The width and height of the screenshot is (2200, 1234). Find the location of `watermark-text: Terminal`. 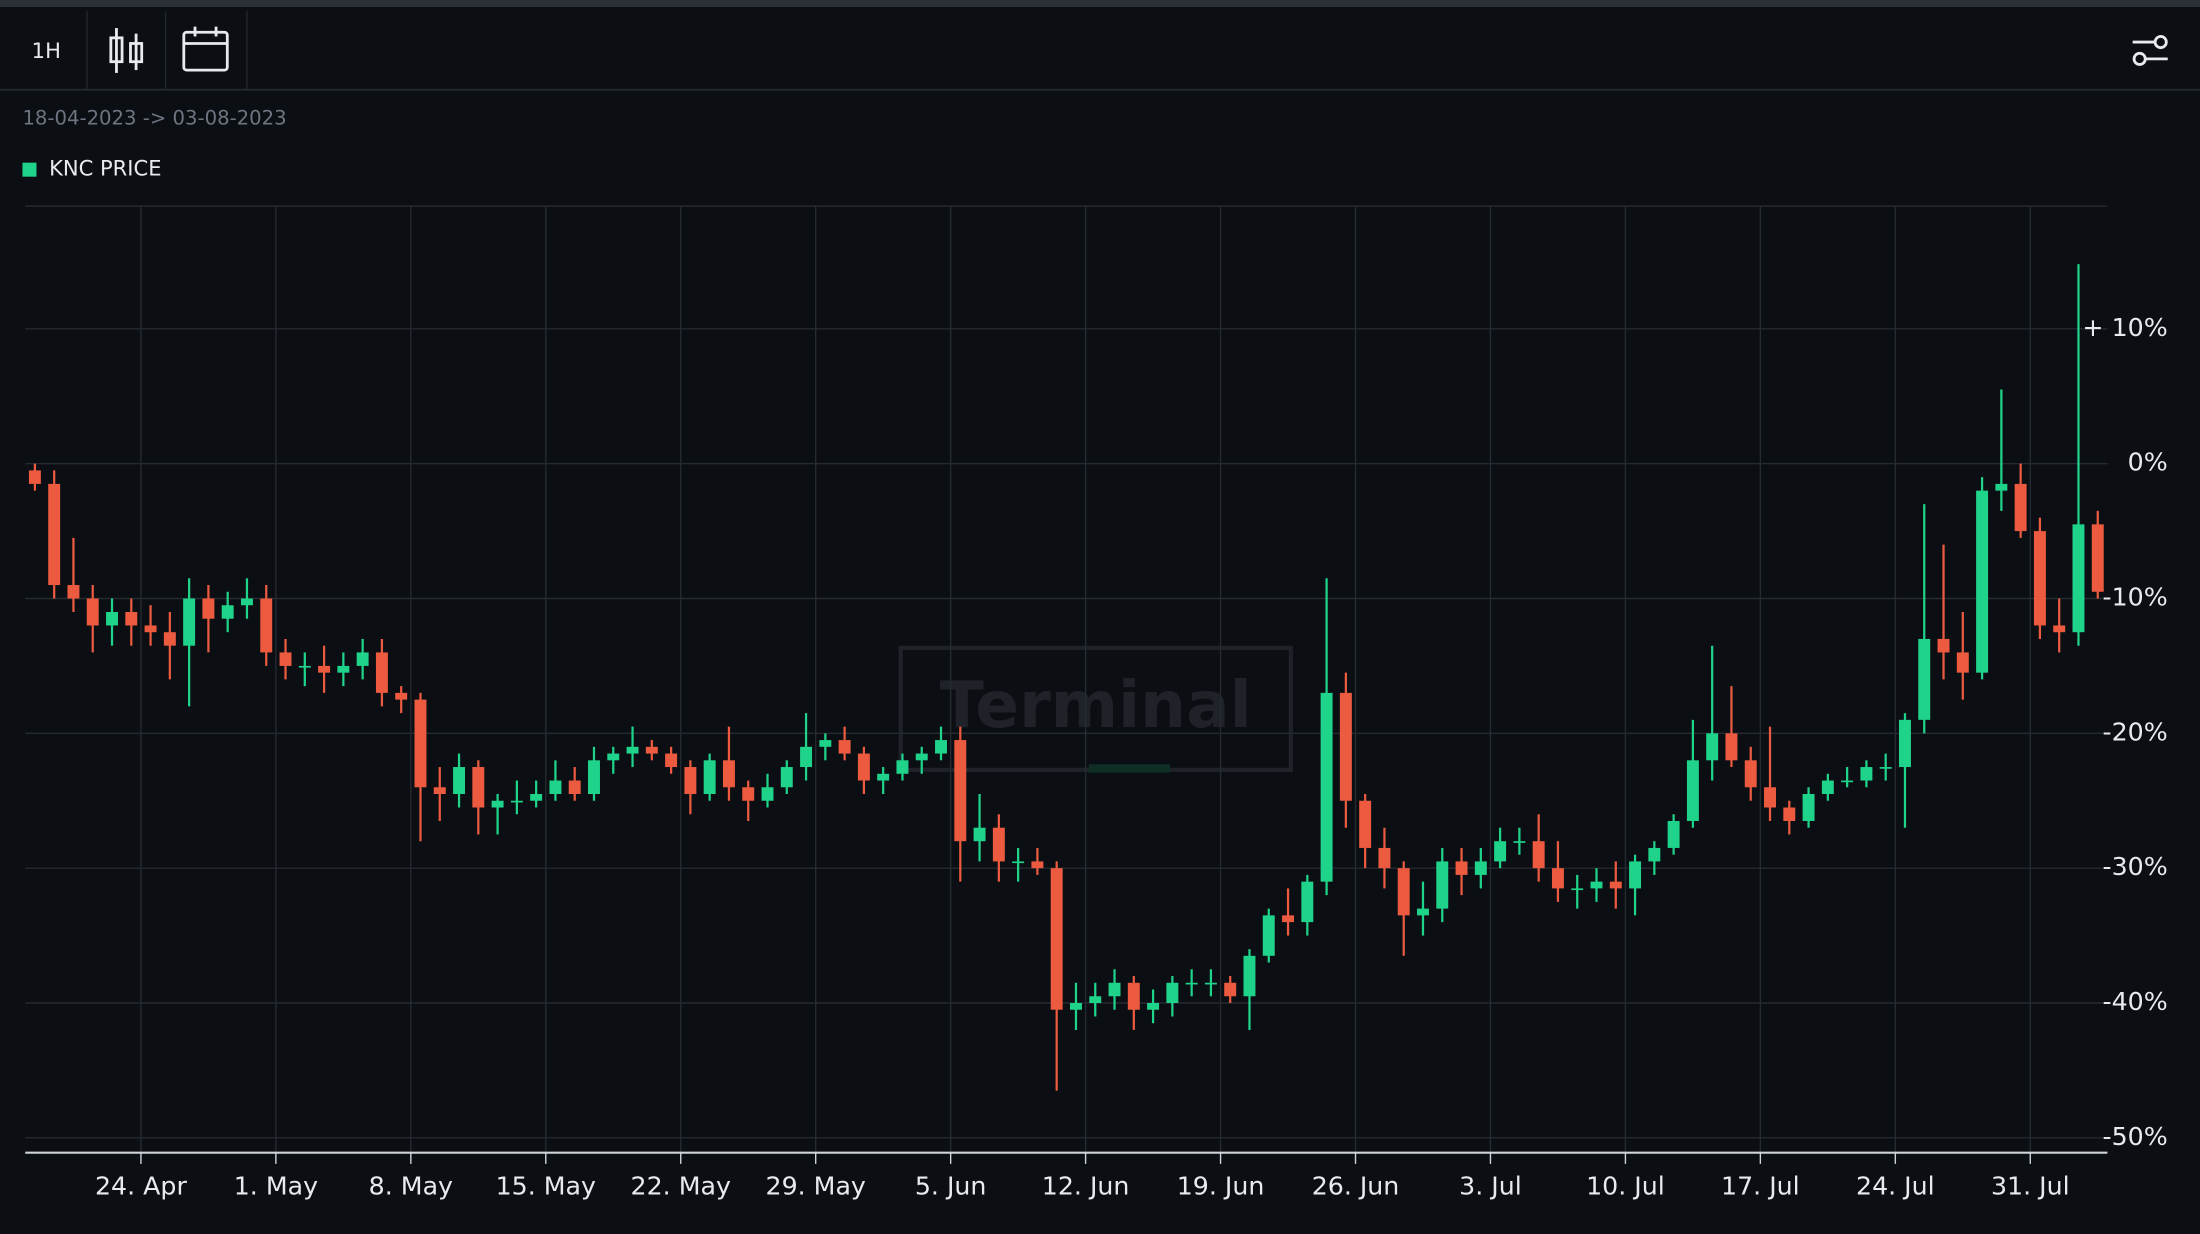

watermark-text: Terminal is located at coordinates (1096, 705).